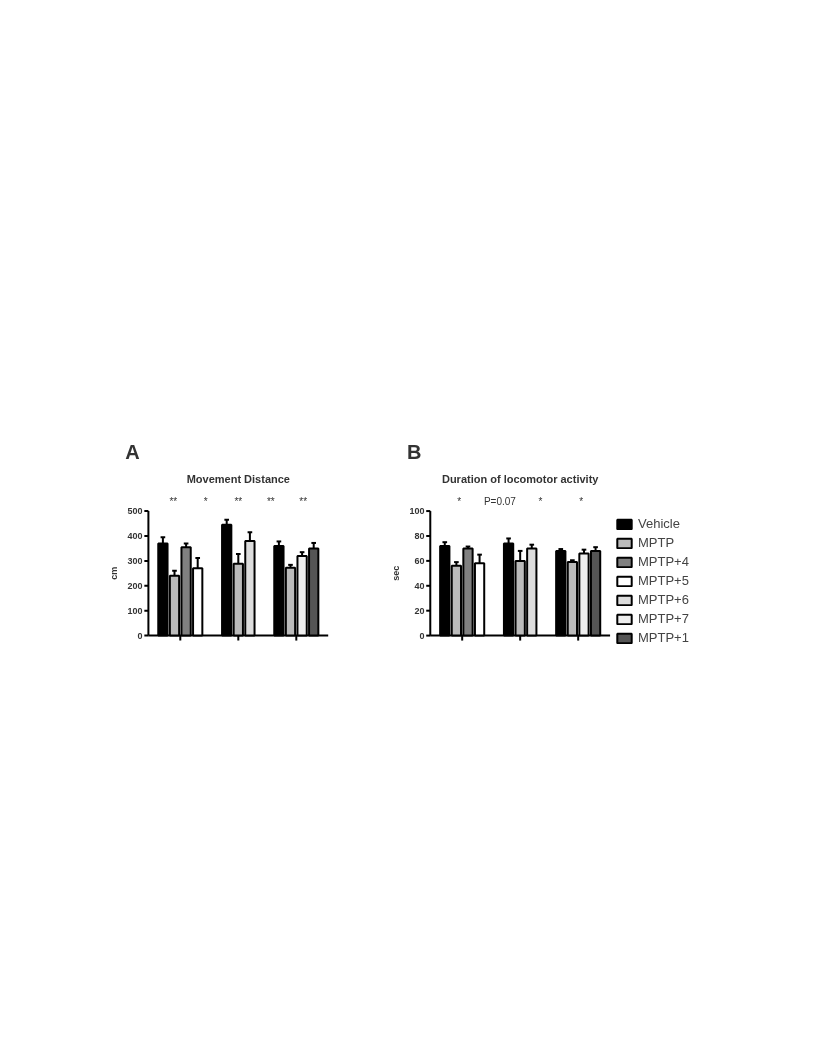 This screenshot has height=1056, width=816. Describe the element at coordinates (419, 610) in the screenshot. I see `y-tick-label: 20` at that location.